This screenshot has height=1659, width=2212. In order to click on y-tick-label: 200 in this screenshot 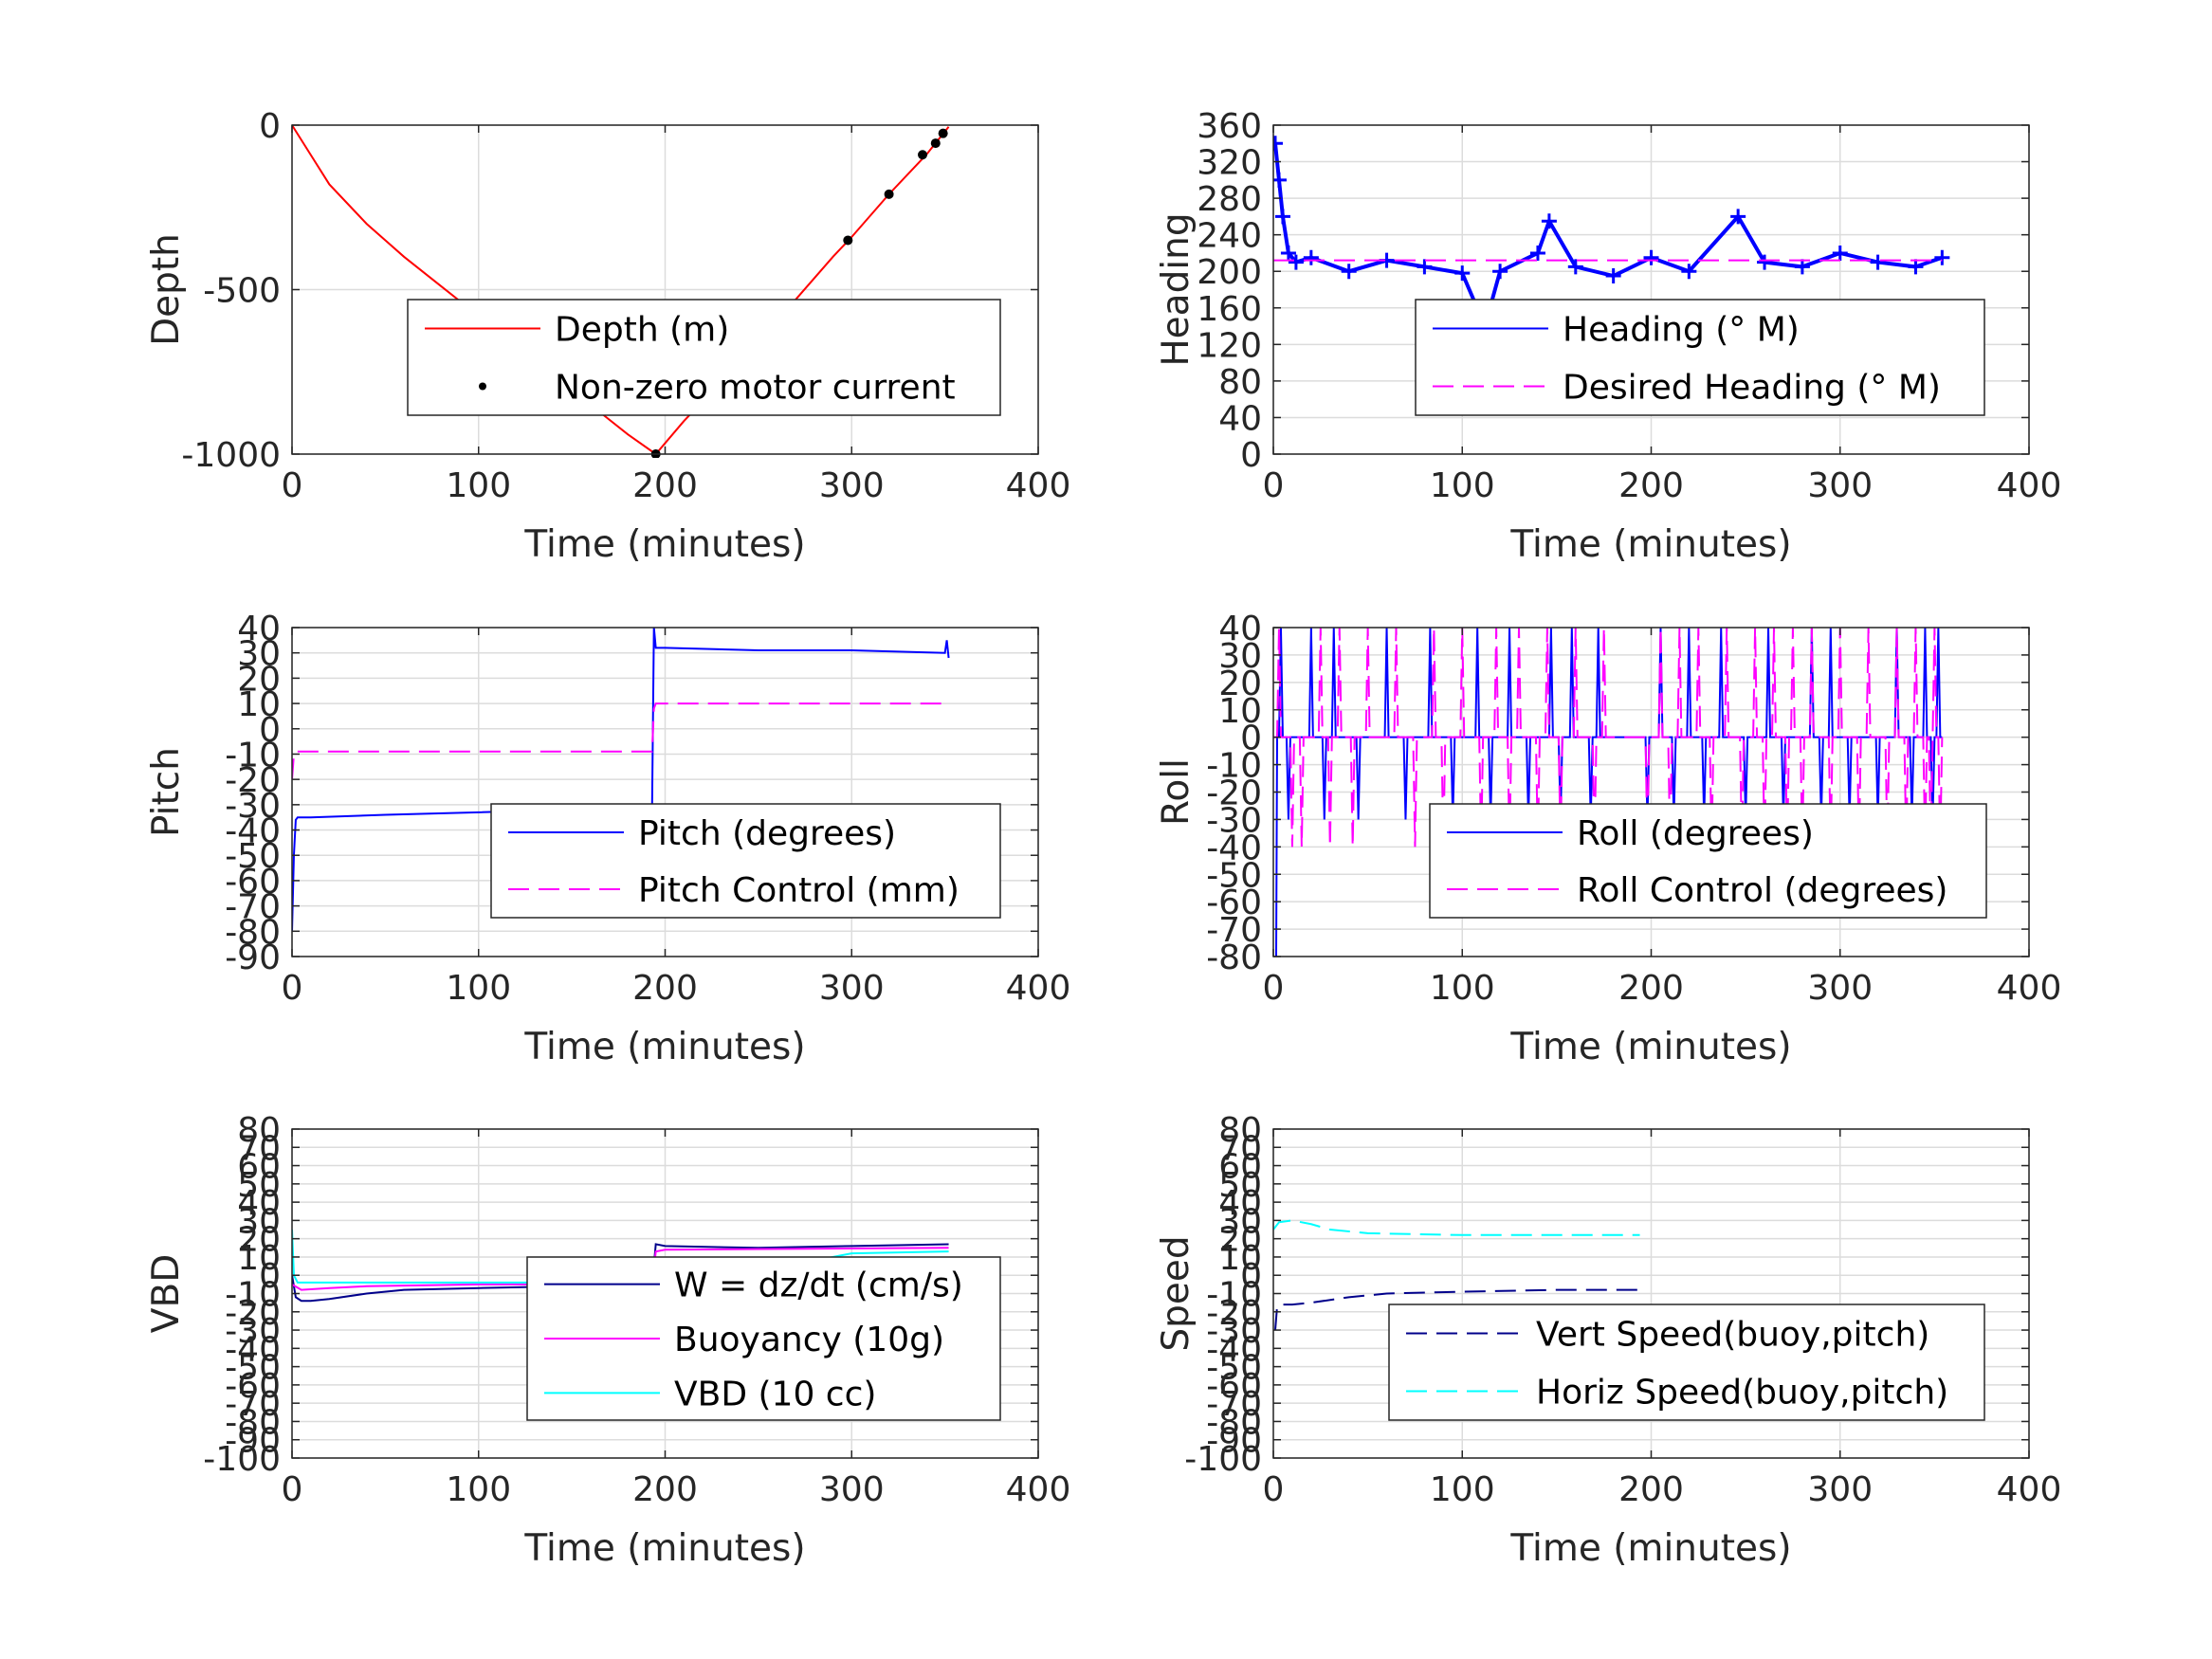, I will do `click(1229, 272)`.